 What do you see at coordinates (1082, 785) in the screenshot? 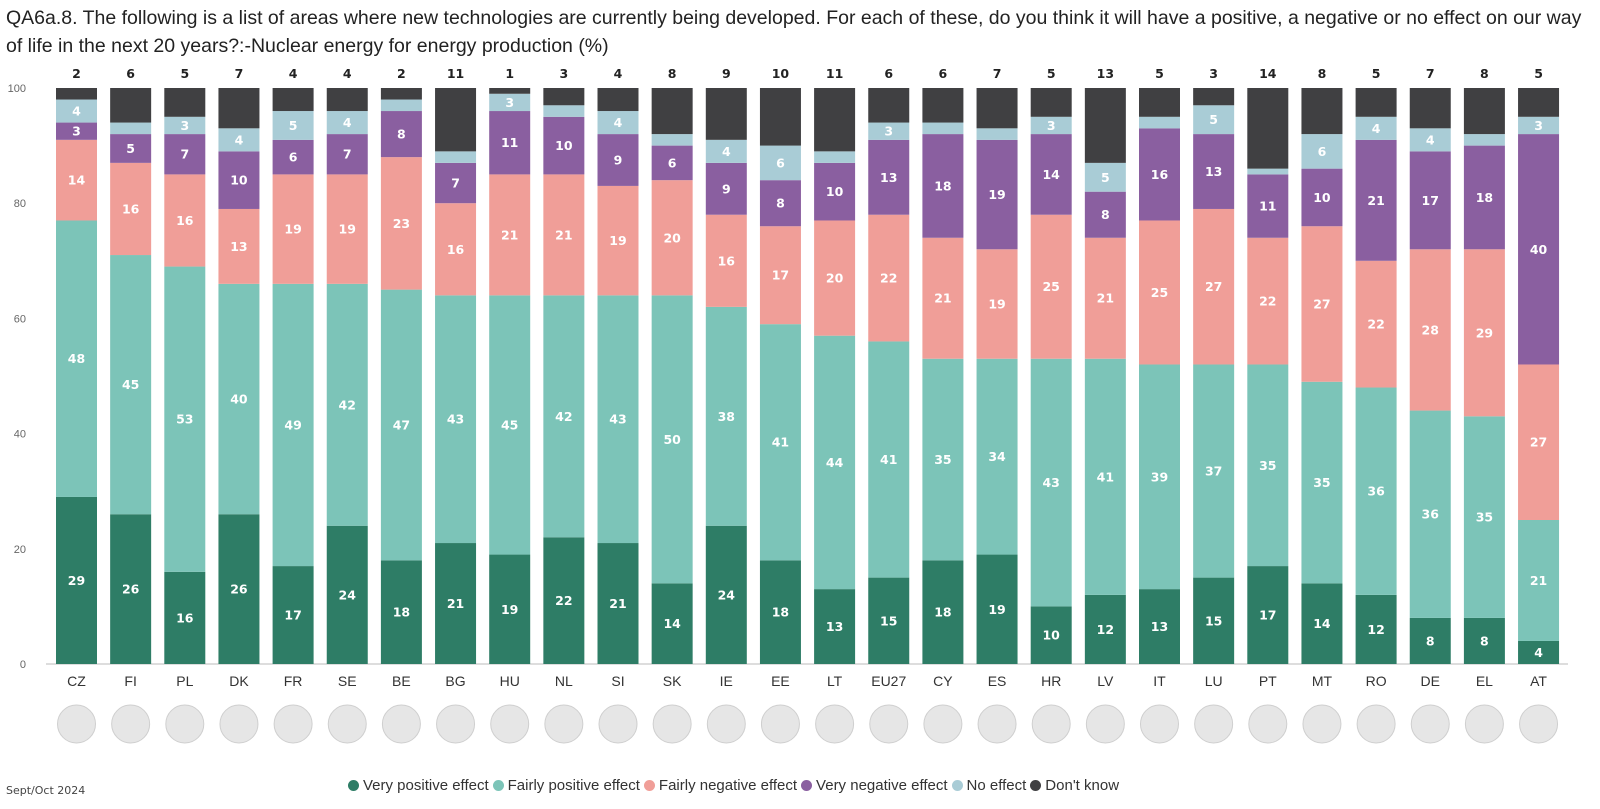
I see `legend-label: Don't know` at bounding box center [1082, 785].